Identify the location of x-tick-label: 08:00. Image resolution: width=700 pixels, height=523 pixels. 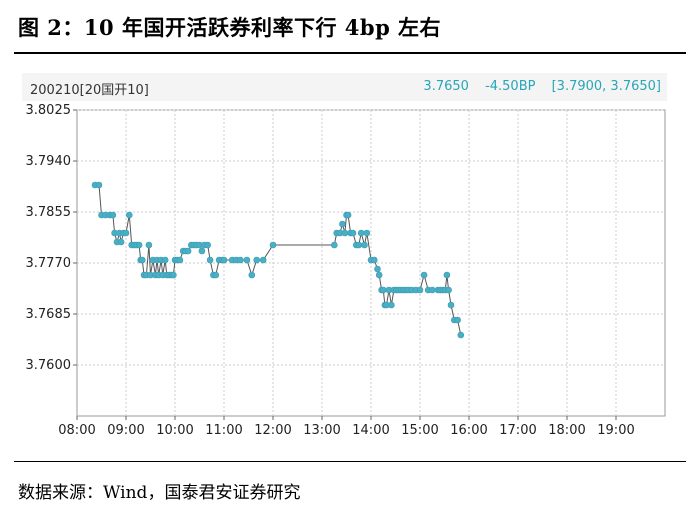
(76, 430).